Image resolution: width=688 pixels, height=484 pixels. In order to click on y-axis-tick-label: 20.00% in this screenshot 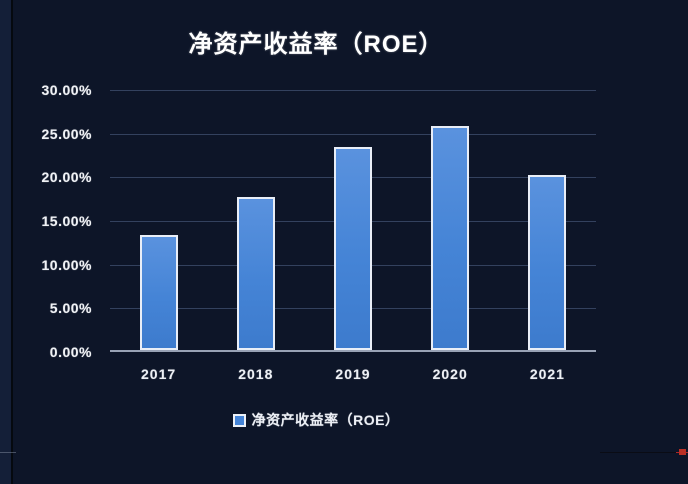, I will do `click(66, 177)`.